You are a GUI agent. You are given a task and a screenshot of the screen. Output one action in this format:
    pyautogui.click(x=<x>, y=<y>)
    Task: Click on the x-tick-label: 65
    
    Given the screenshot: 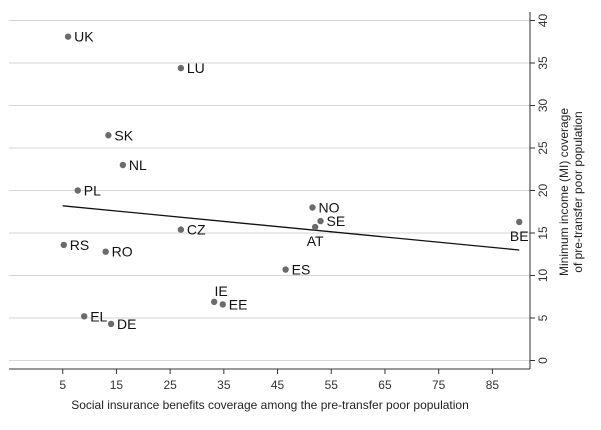 What is the action you would take?
    pyautogui.click(x=385, y=385)
    